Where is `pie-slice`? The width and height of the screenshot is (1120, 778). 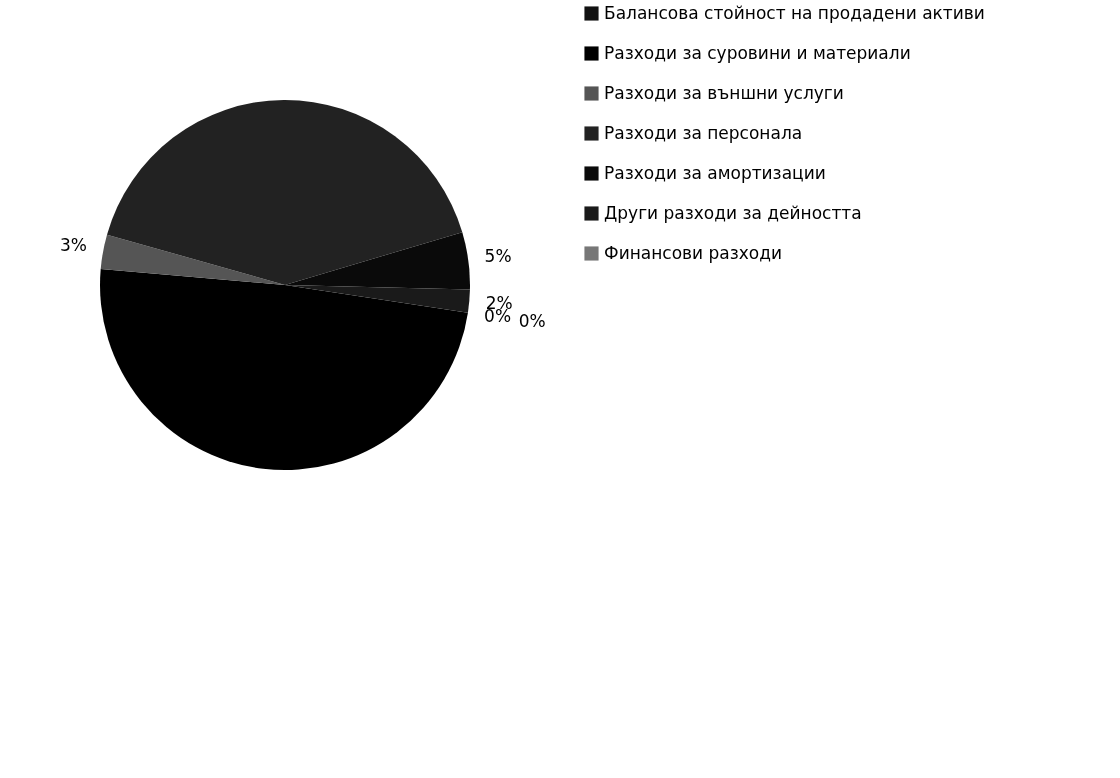
pie-slice is located at coordinates (192, 259).